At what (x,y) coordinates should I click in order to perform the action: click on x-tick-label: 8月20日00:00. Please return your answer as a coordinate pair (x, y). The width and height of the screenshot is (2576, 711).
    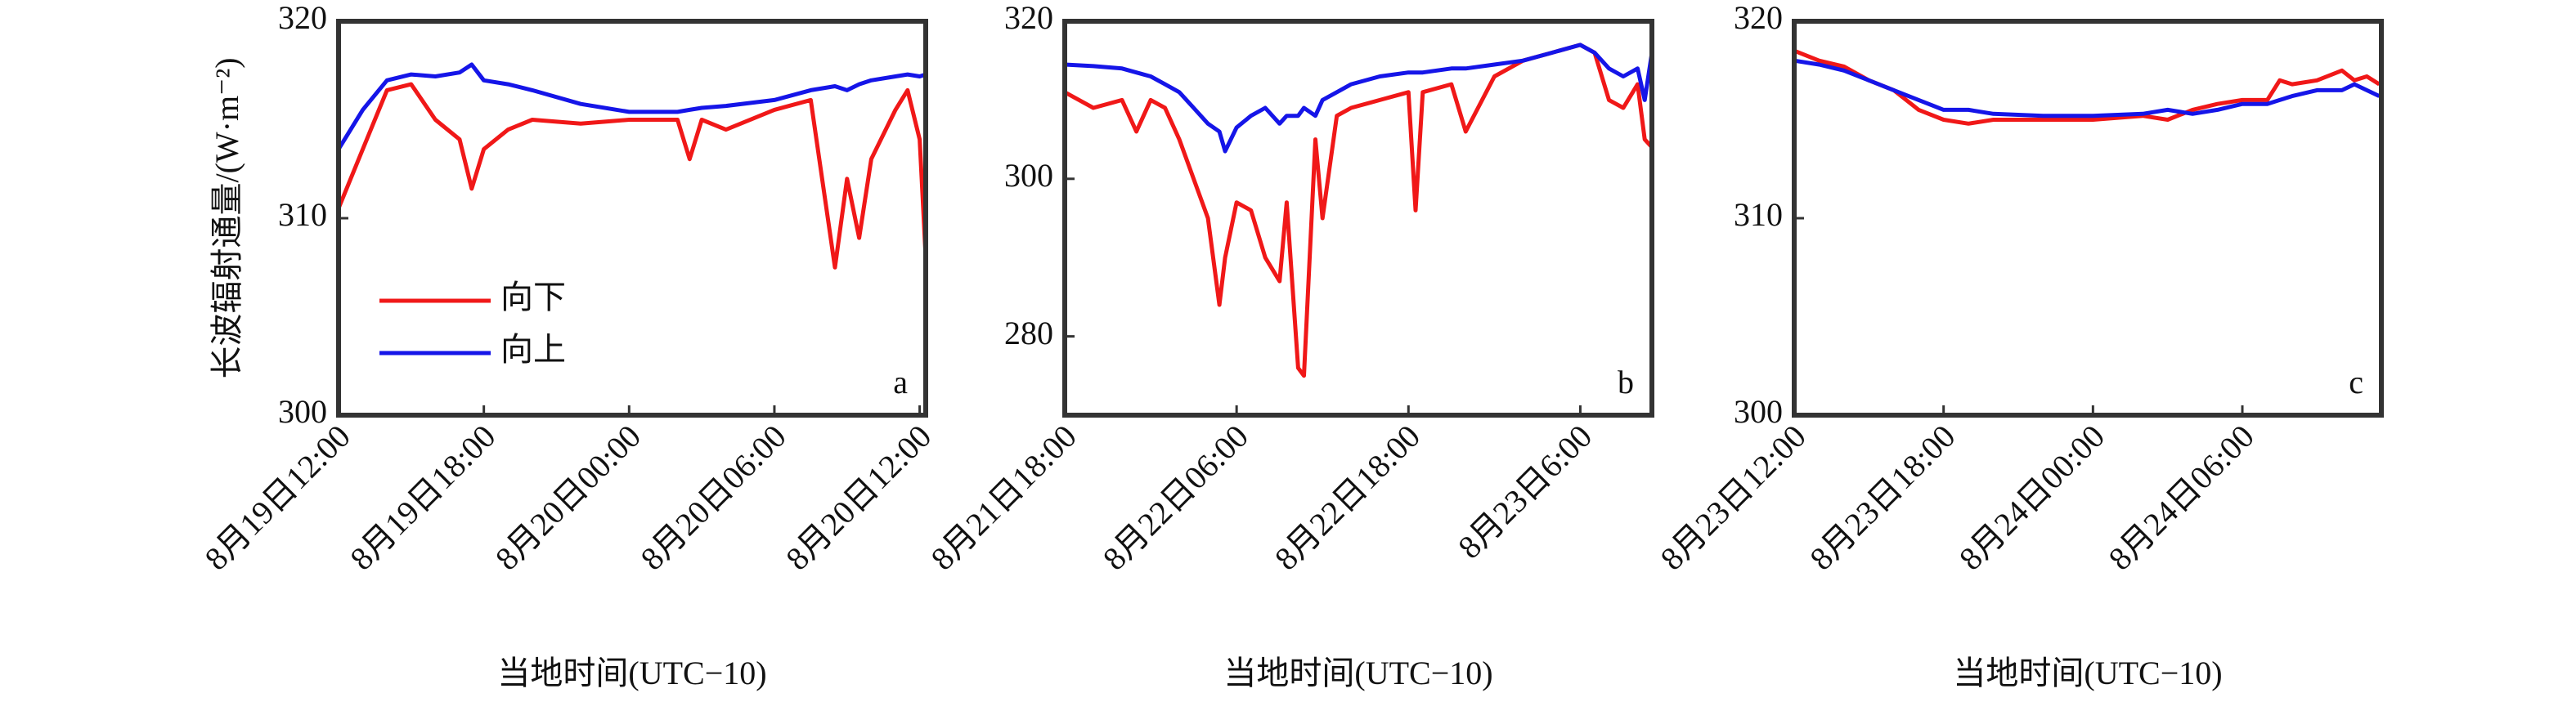
    Looking at the image, I should click on (568, 497).